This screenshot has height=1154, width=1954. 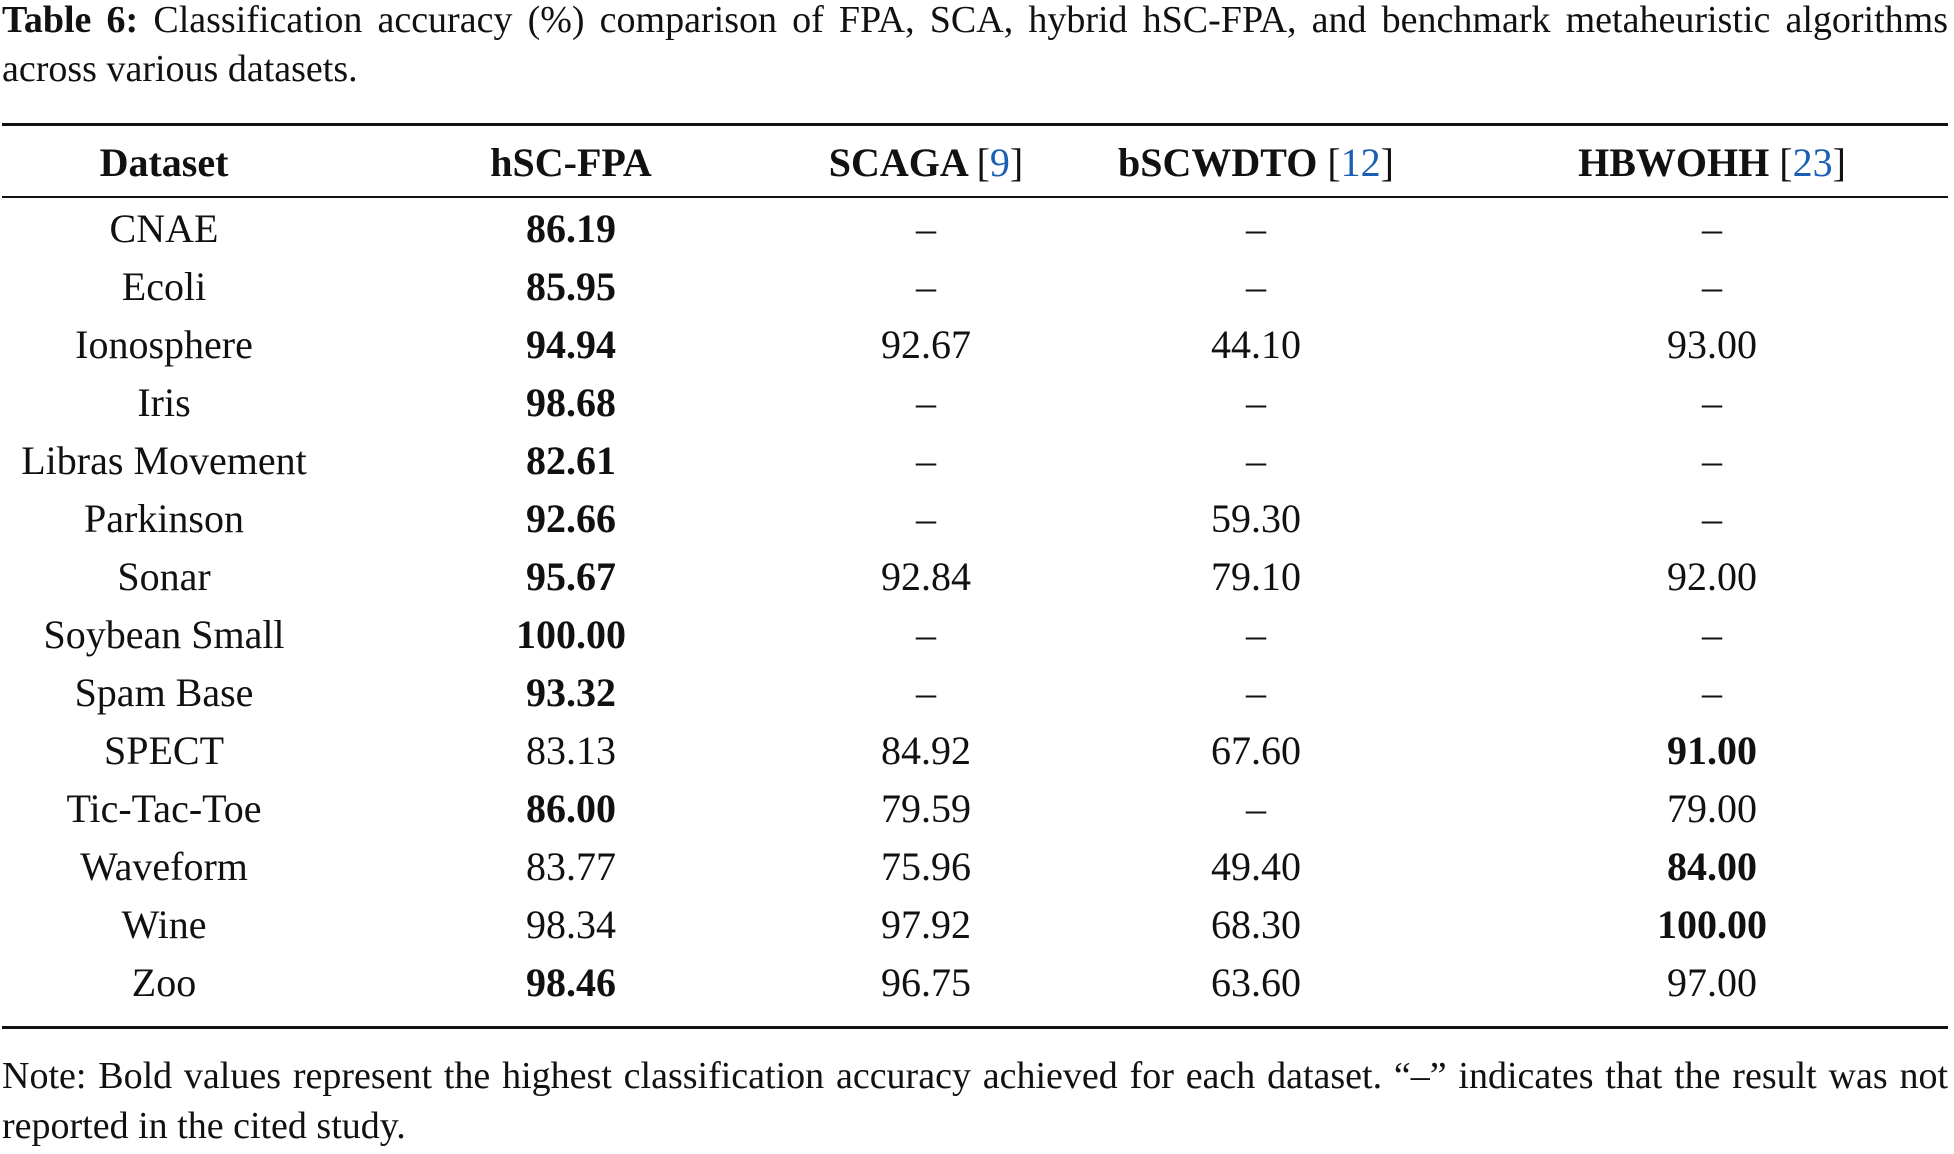 I want to click on top-rule, so click(x=975, y=124).